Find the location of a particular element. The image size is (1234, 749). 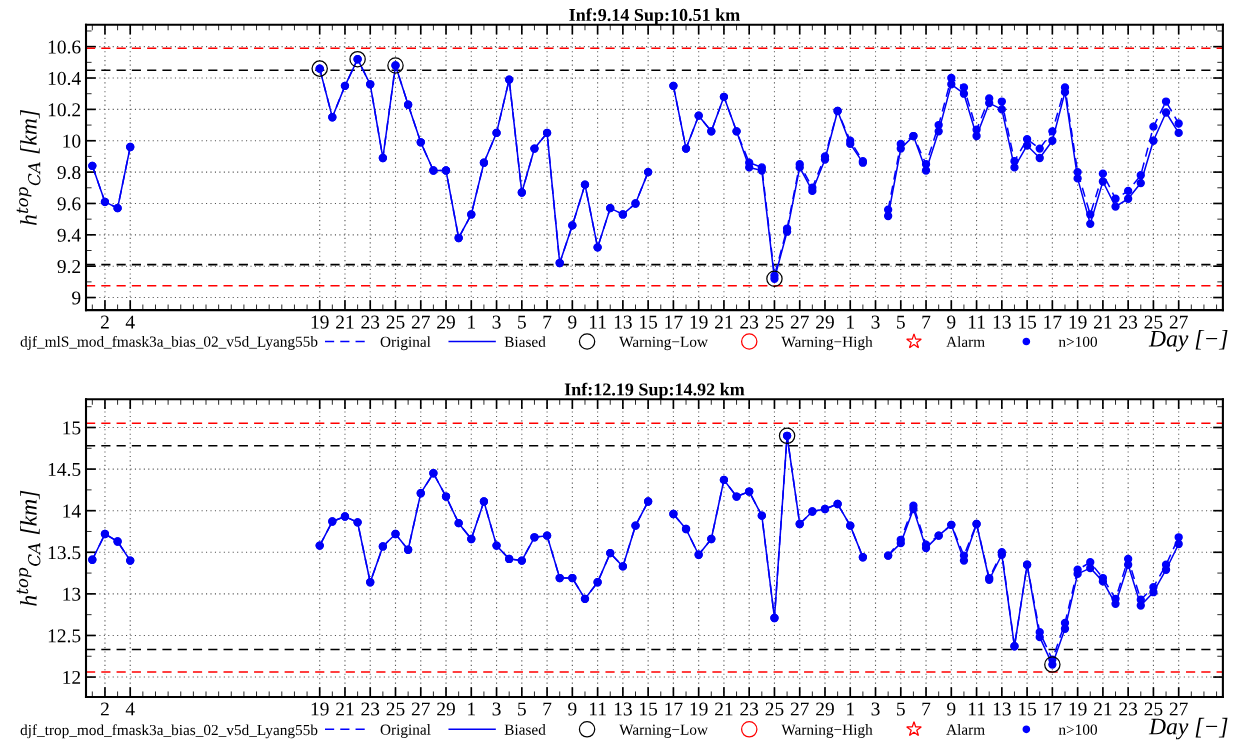

y-tick-label: 12 is located at coordinates (72, 677).